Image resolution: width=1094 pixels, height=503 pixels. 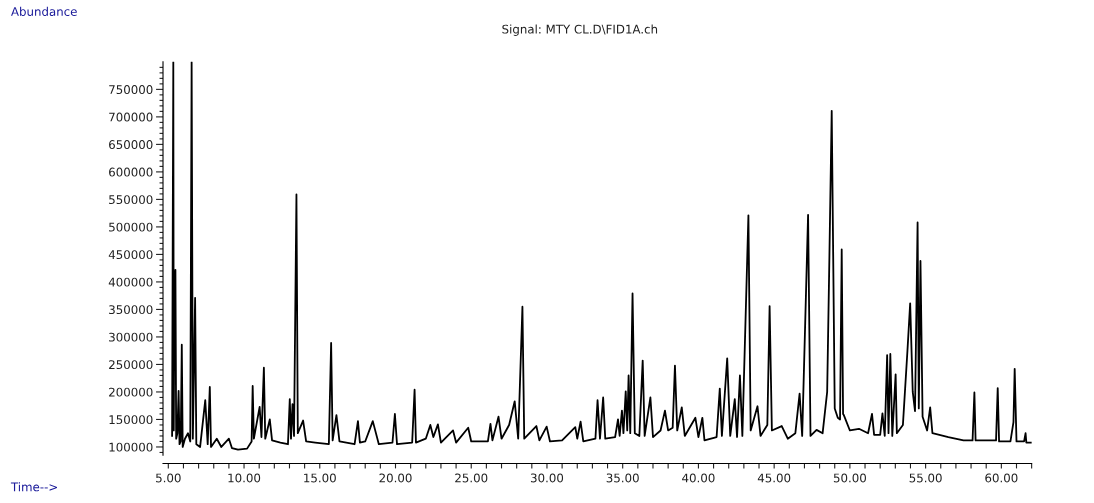 What do you see at coordinates (131, 337) in the screenshot?
I see `y-tick-label: 300000` at bounding box center [131, 337].